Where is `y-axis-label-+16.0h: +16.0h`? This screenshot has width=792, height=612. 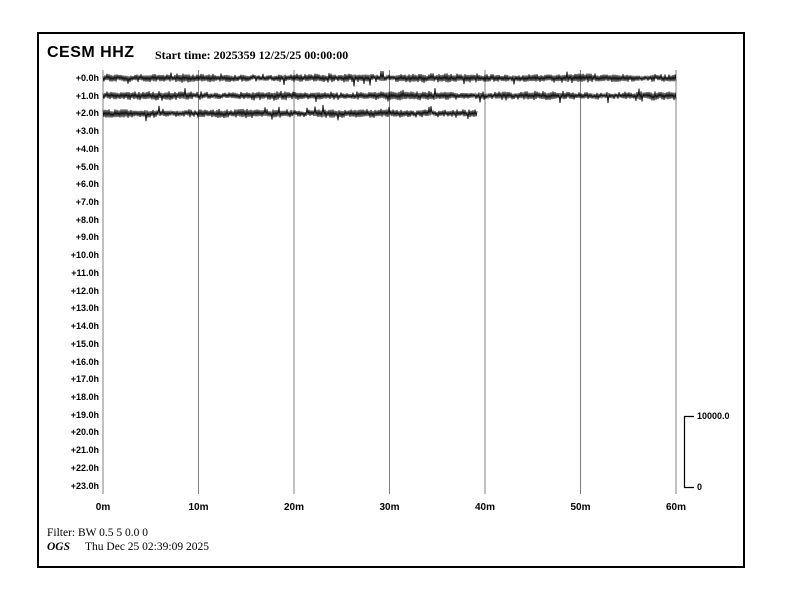 y-axis-label-+16.0h: +16.0h is located at coordinates (84, 361).